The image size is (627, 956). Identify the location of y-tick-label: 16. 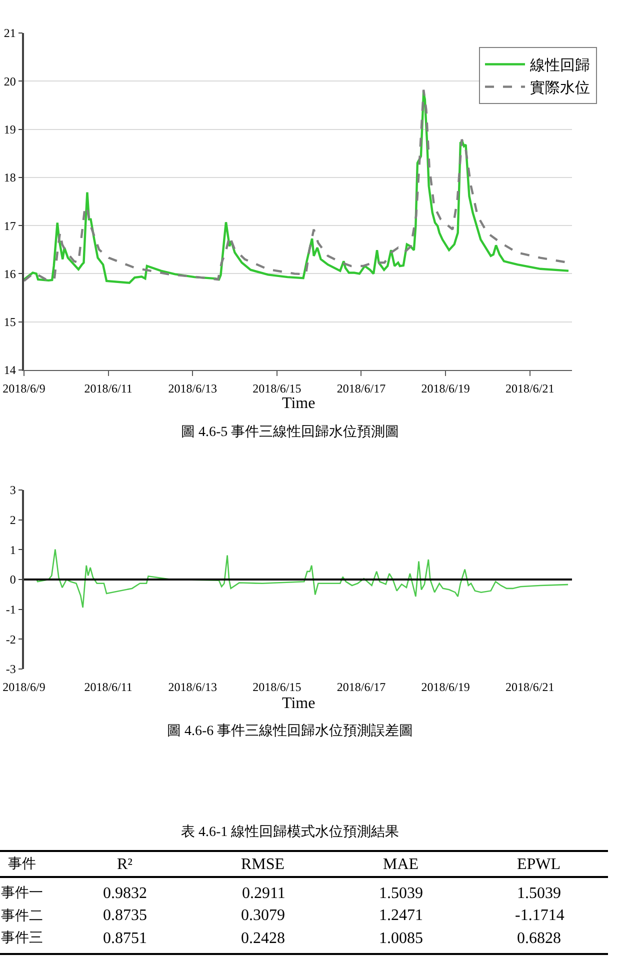
(10, 273).